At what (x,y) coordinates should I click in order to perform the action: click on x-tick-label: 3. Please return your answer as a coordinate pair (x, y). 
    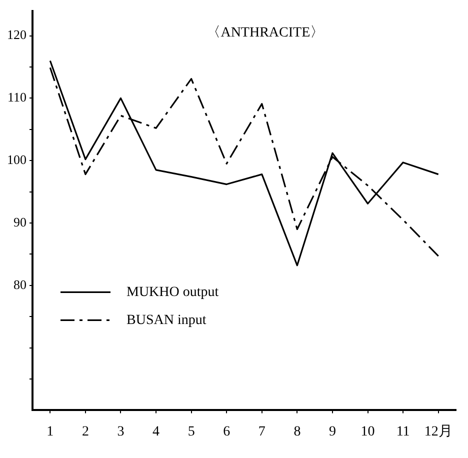
    Looking at the image, I should click on (120, 432).